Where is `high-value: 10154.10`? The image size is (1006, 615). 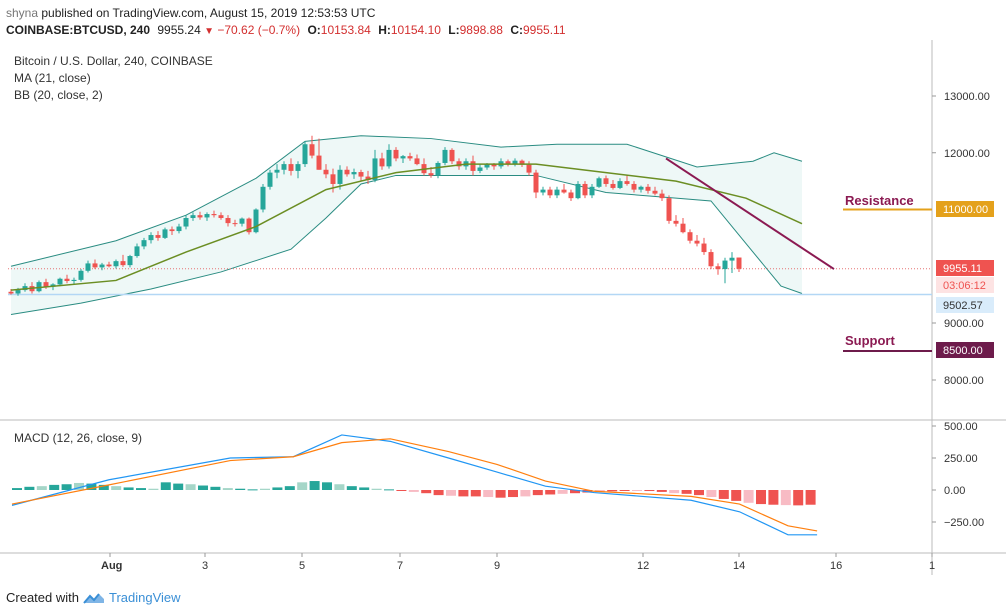 high-value: 10154.10 is located at coordinates (415, 30).